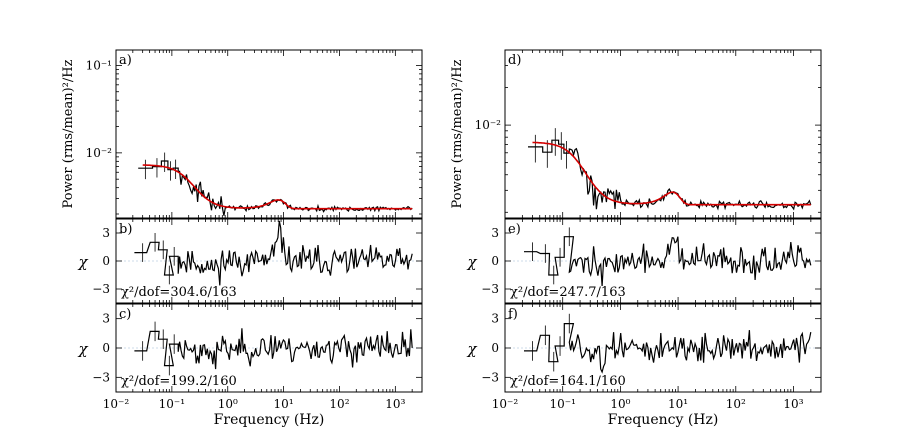 This screenshot has height=439, width=913. I want to click on panel-label: c), so click(125, 314).